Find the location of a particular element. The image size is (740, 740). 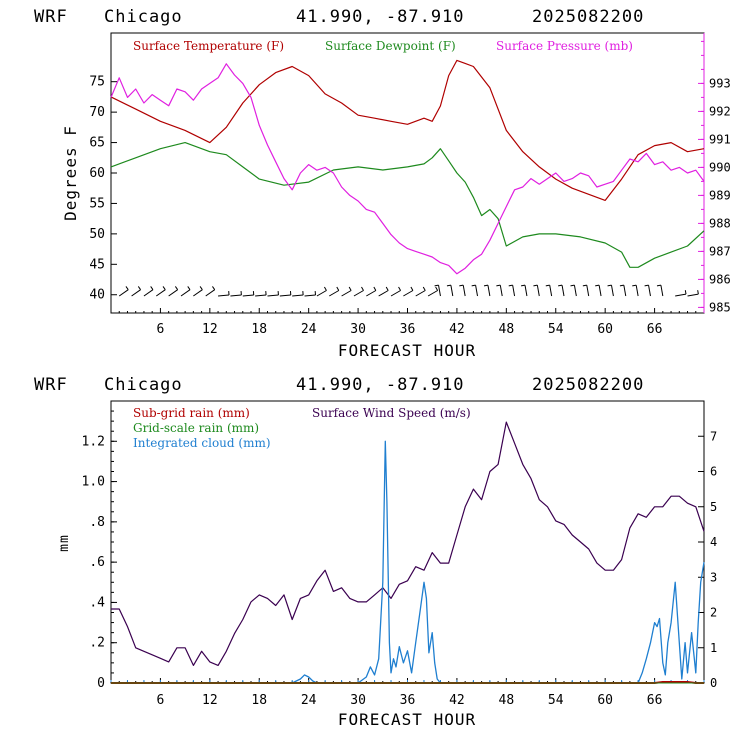

legend-integrated-cloud: Integrated cloud (mm) is located at coordinates (202, 443).